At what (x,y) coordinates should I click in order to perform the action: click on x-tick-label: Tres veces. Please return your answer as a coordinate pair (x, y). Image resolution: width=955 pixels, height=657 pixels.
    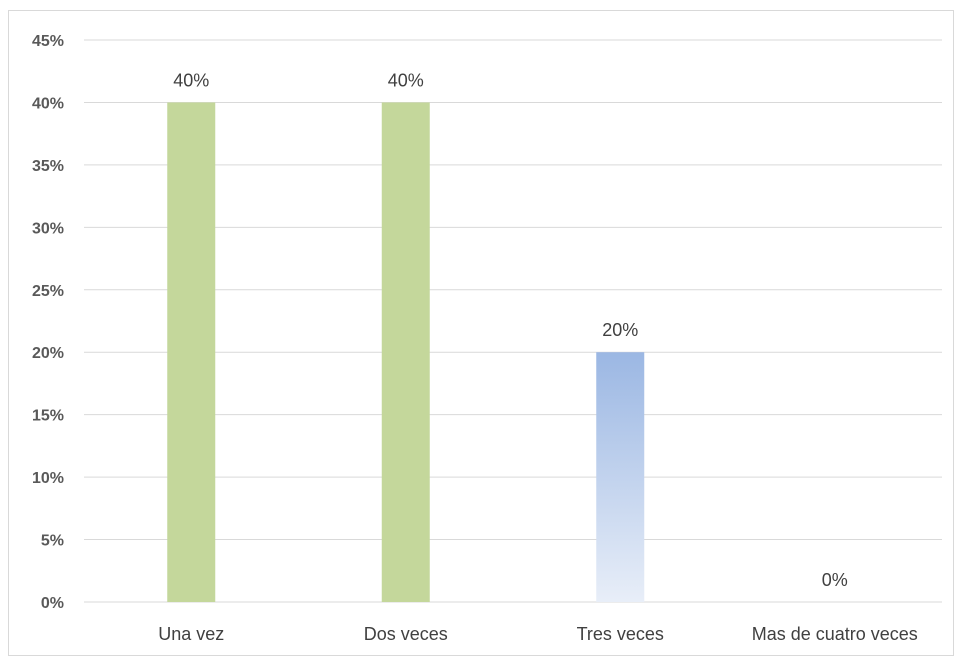
    Looking at the image, I should click on (620, 634).